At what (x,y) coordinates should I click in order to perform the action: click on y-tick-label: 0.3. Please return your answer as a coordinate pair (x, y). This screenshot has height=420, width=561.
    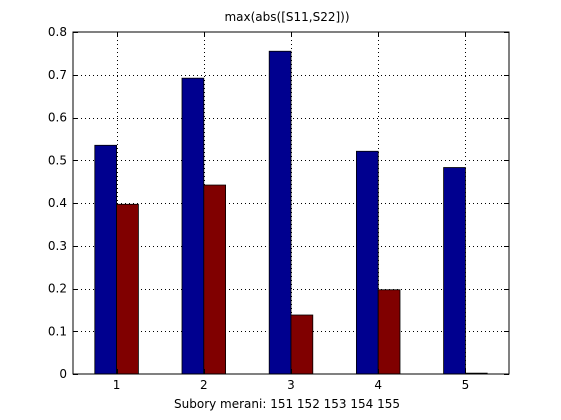
    Looking at the image, I should click on (57, 246).